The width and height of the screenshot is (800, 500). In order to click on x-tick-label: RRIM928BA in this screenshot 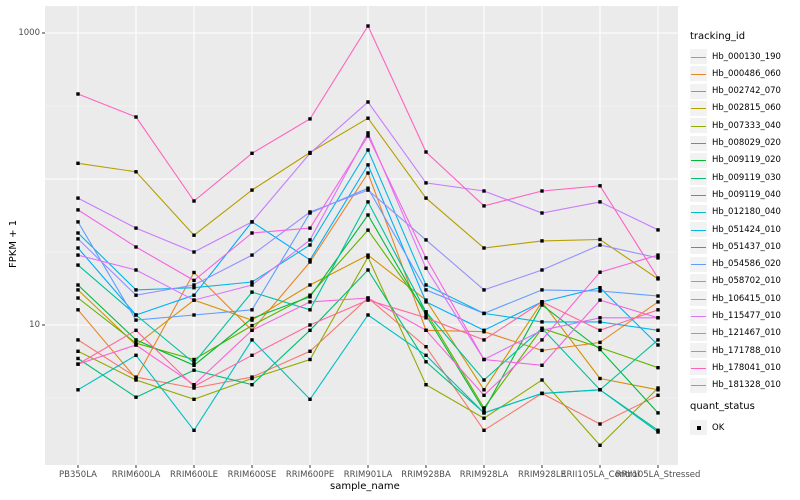, I will do `click(426, 475)`.